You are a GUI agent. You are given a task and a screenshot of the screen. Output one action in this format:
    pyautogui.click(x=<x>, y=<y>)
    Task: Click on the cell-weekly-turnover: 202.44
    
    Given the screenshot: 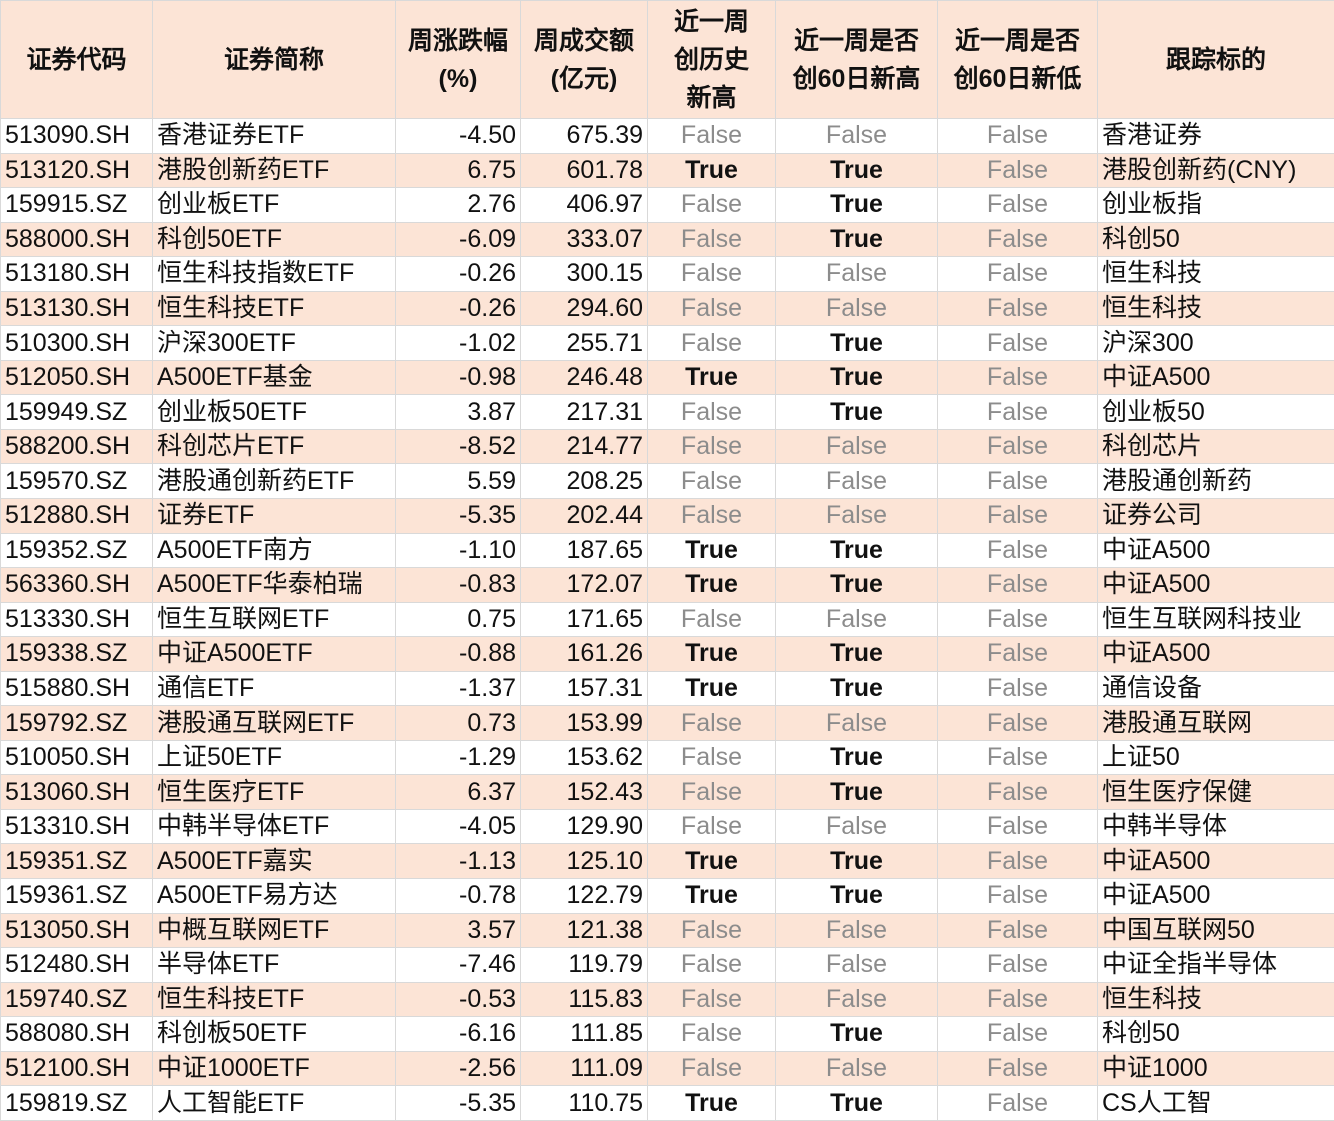 What is the action you would take?
    pyautogui.click(x=584, y=516)
    